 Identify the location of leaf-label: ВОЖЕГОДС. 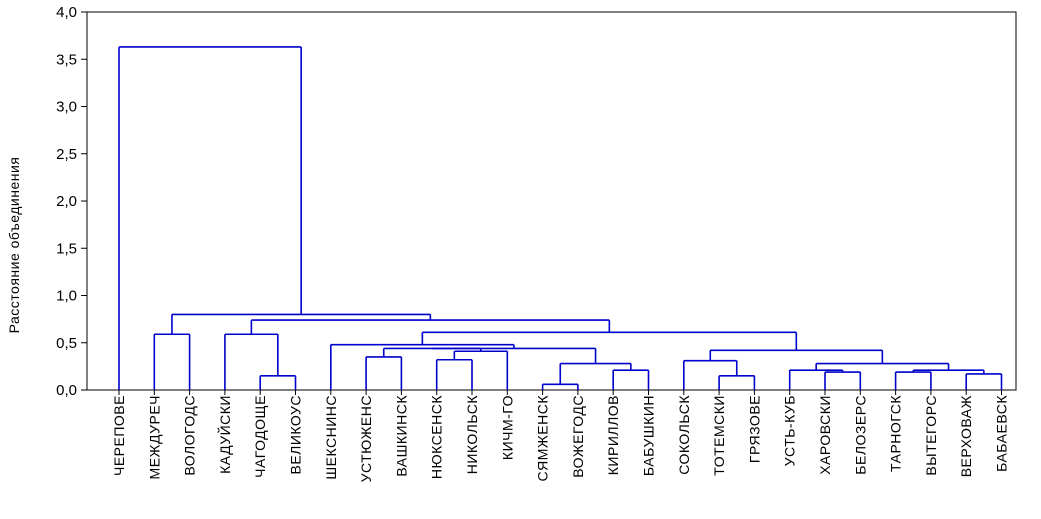
(578, 436).